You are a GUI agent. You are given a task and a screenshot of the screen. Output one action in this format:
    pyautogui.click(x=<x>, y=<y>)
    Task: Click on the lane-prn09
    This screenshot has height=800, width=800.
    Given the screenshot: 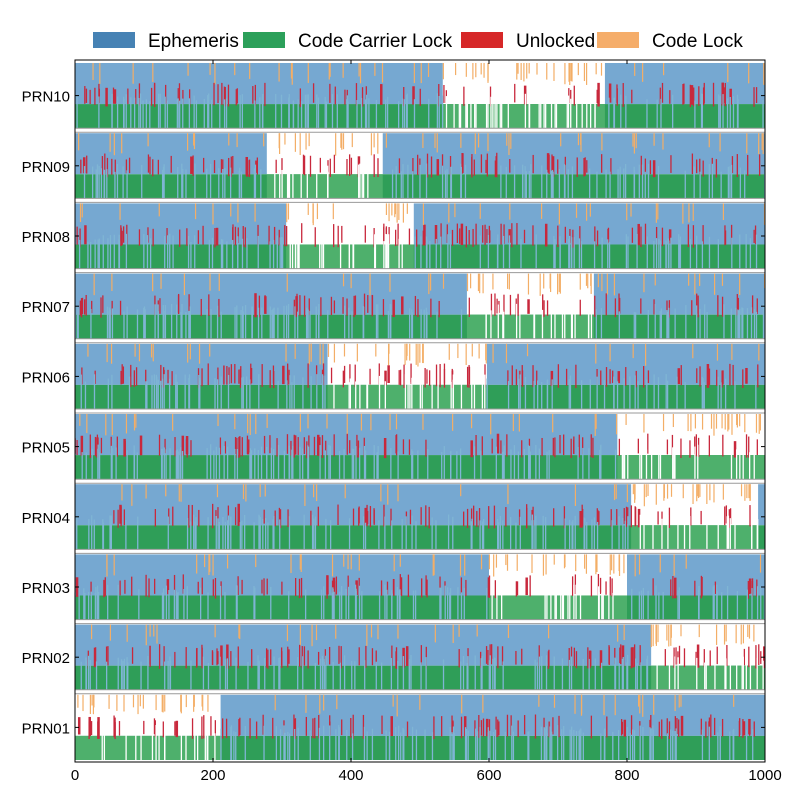 What is the action you would take?
    pyautogui.click(x=420, y=166)
    